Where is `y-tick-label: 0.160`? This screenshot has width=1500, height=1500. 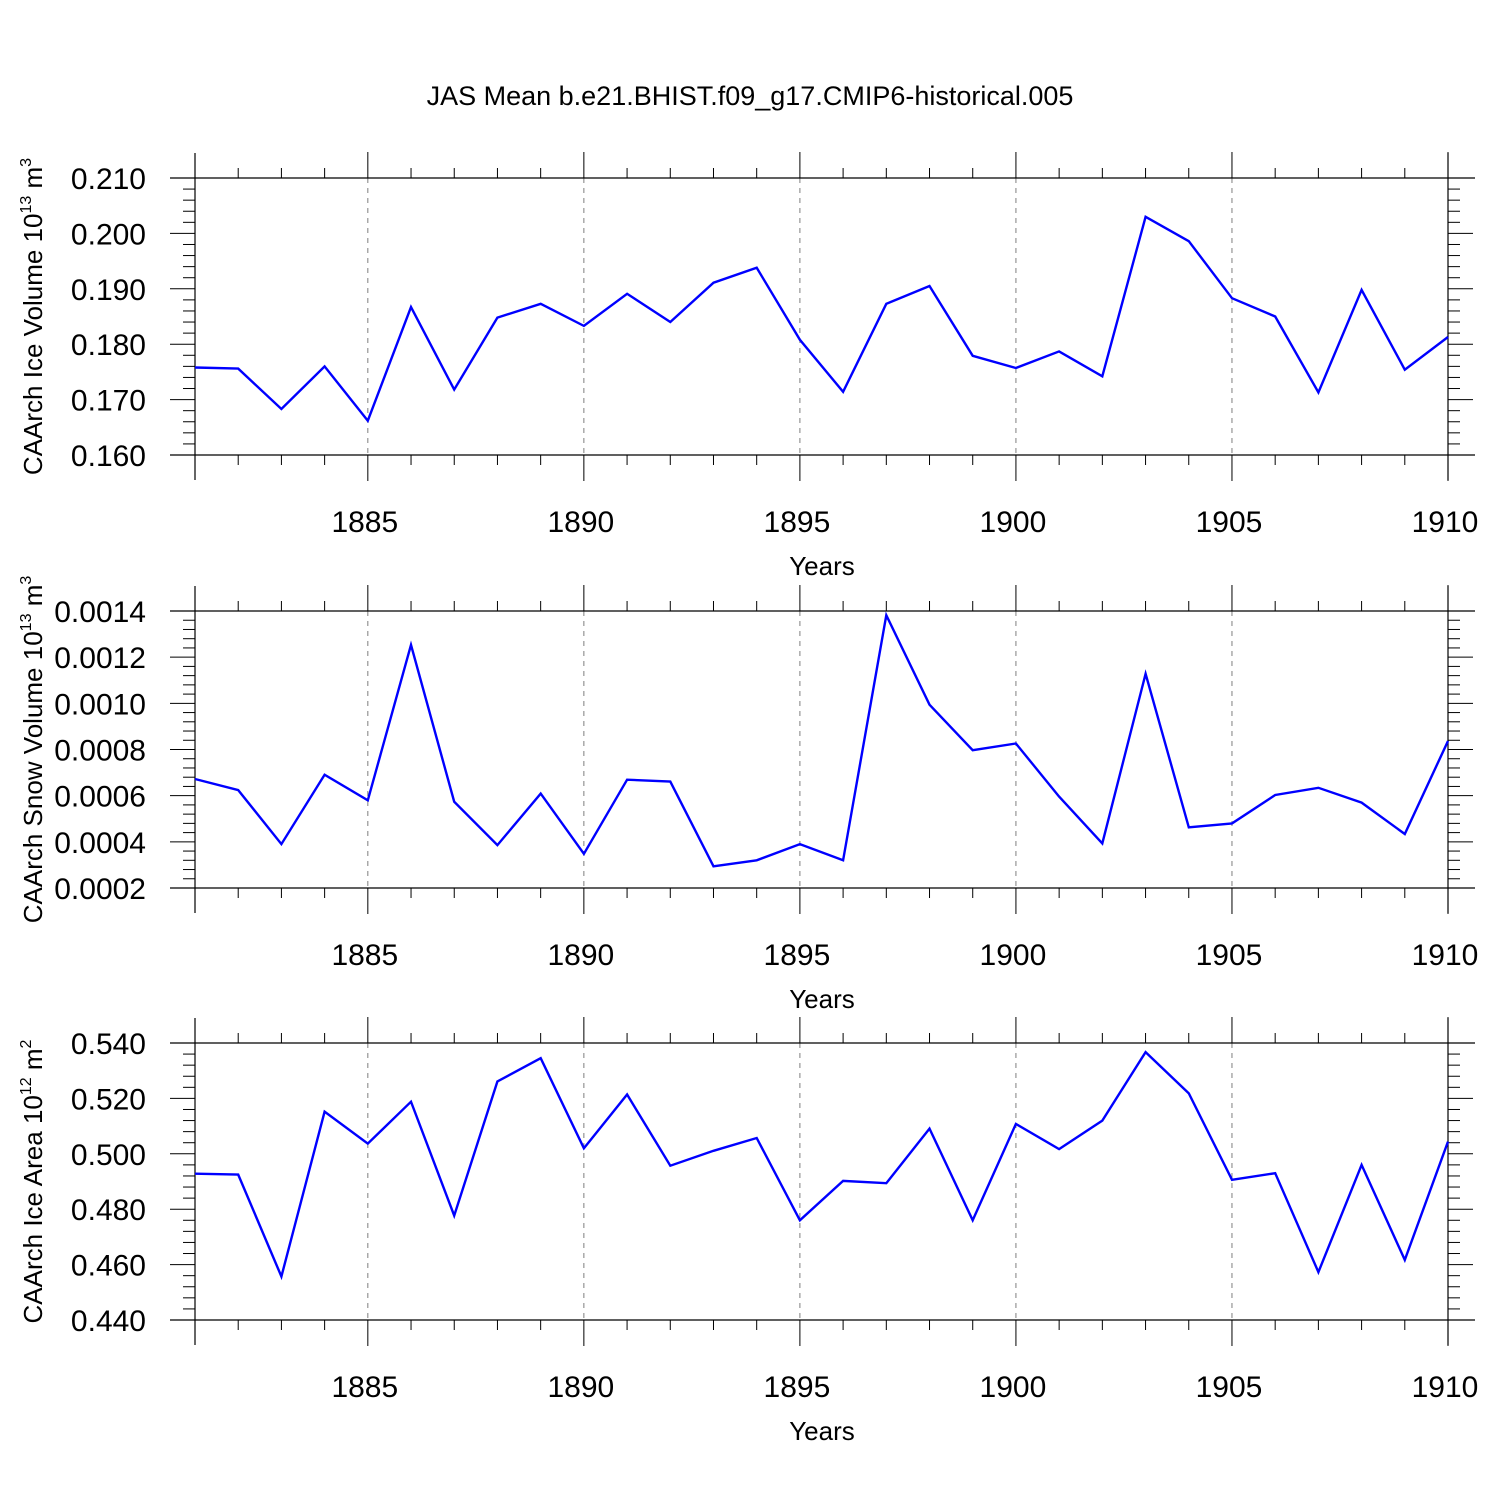
y-tick-label: 0.160 is located at coordinates (108, 456).